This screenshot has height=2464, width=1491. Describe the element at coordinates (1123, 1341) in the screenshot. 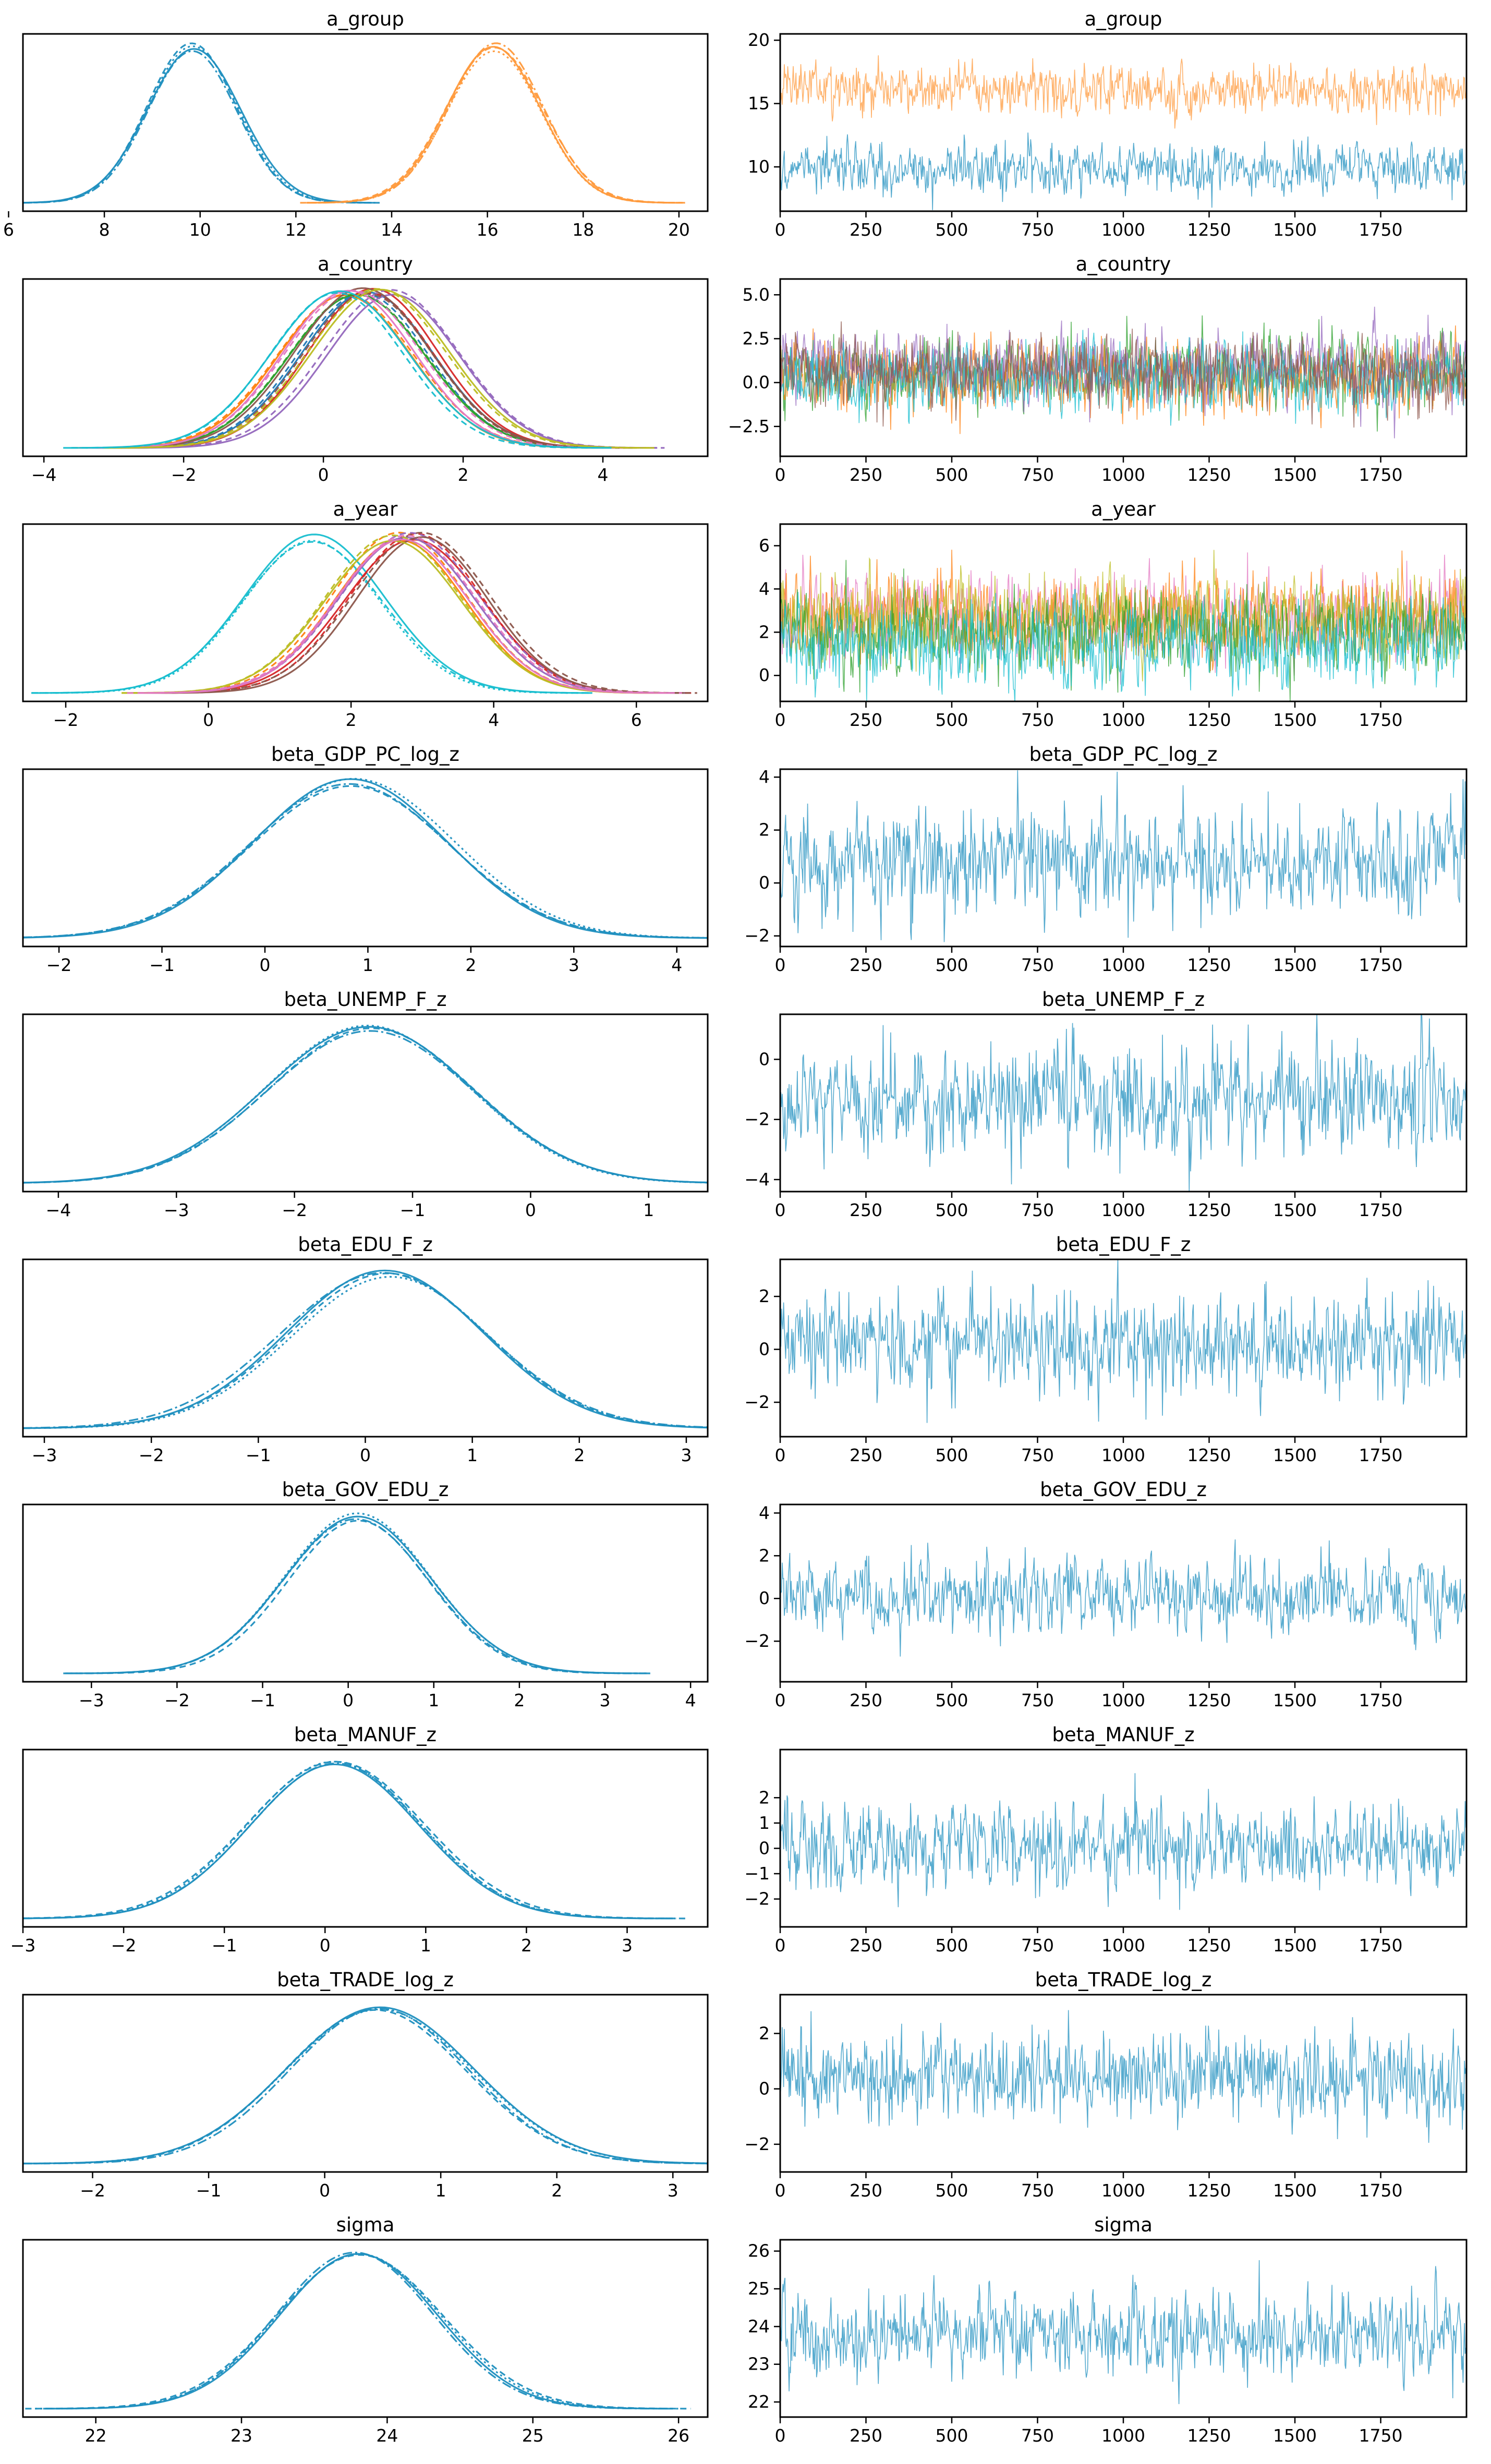

I see `trace-series` at that location.